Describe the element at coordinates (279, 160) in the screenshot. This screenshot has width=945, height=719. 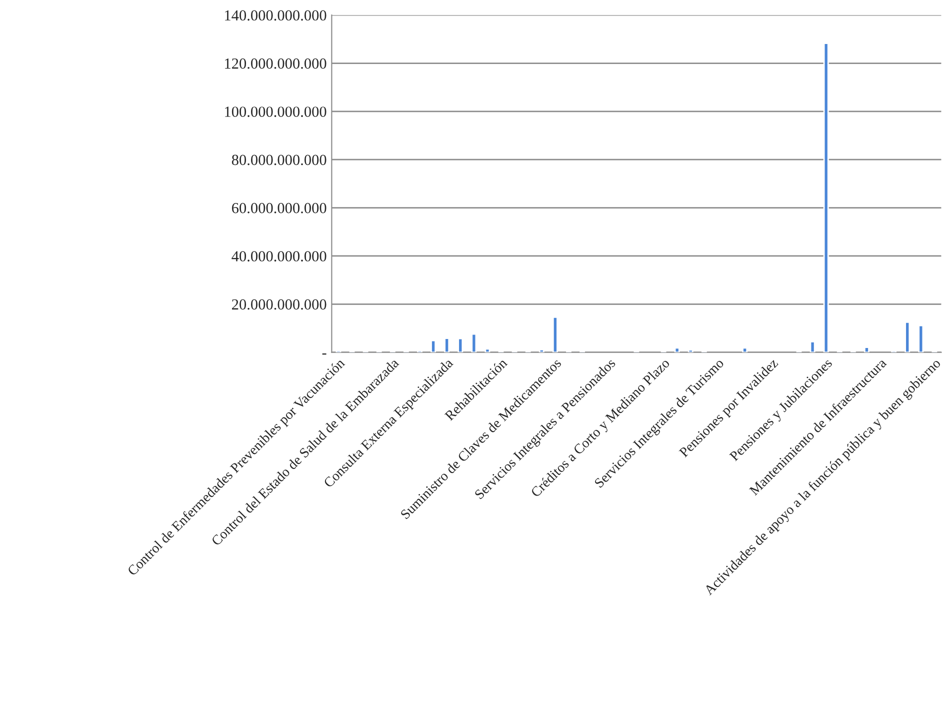
I see `y-tick-label: 80.000.000.000` at that location.